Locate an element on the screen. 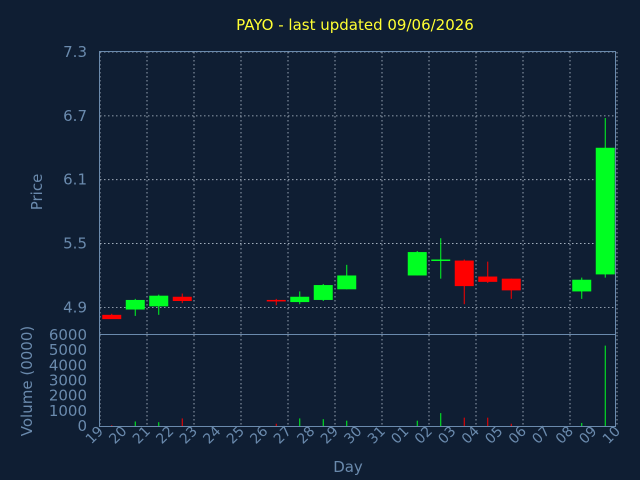  day-tick-label: 29 is located at coordinates (330, 436).